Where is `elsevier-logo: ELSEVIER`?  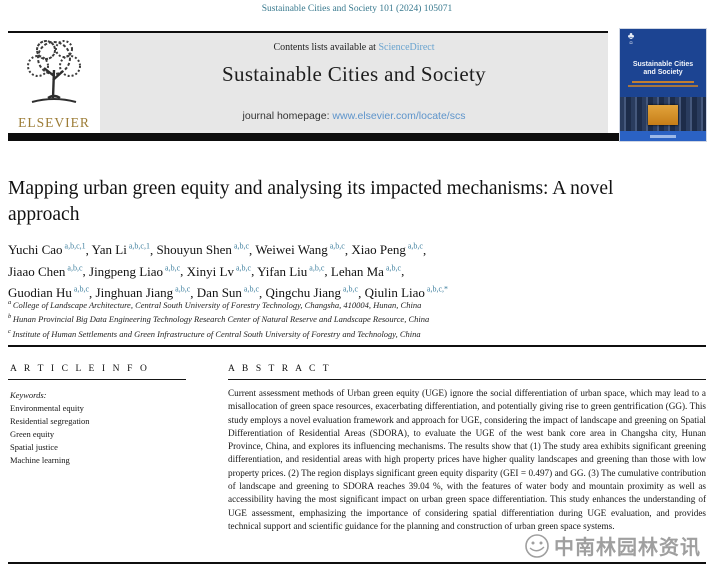 elsevier-logo: ELSEVIER is located at coordinates (54, 83).